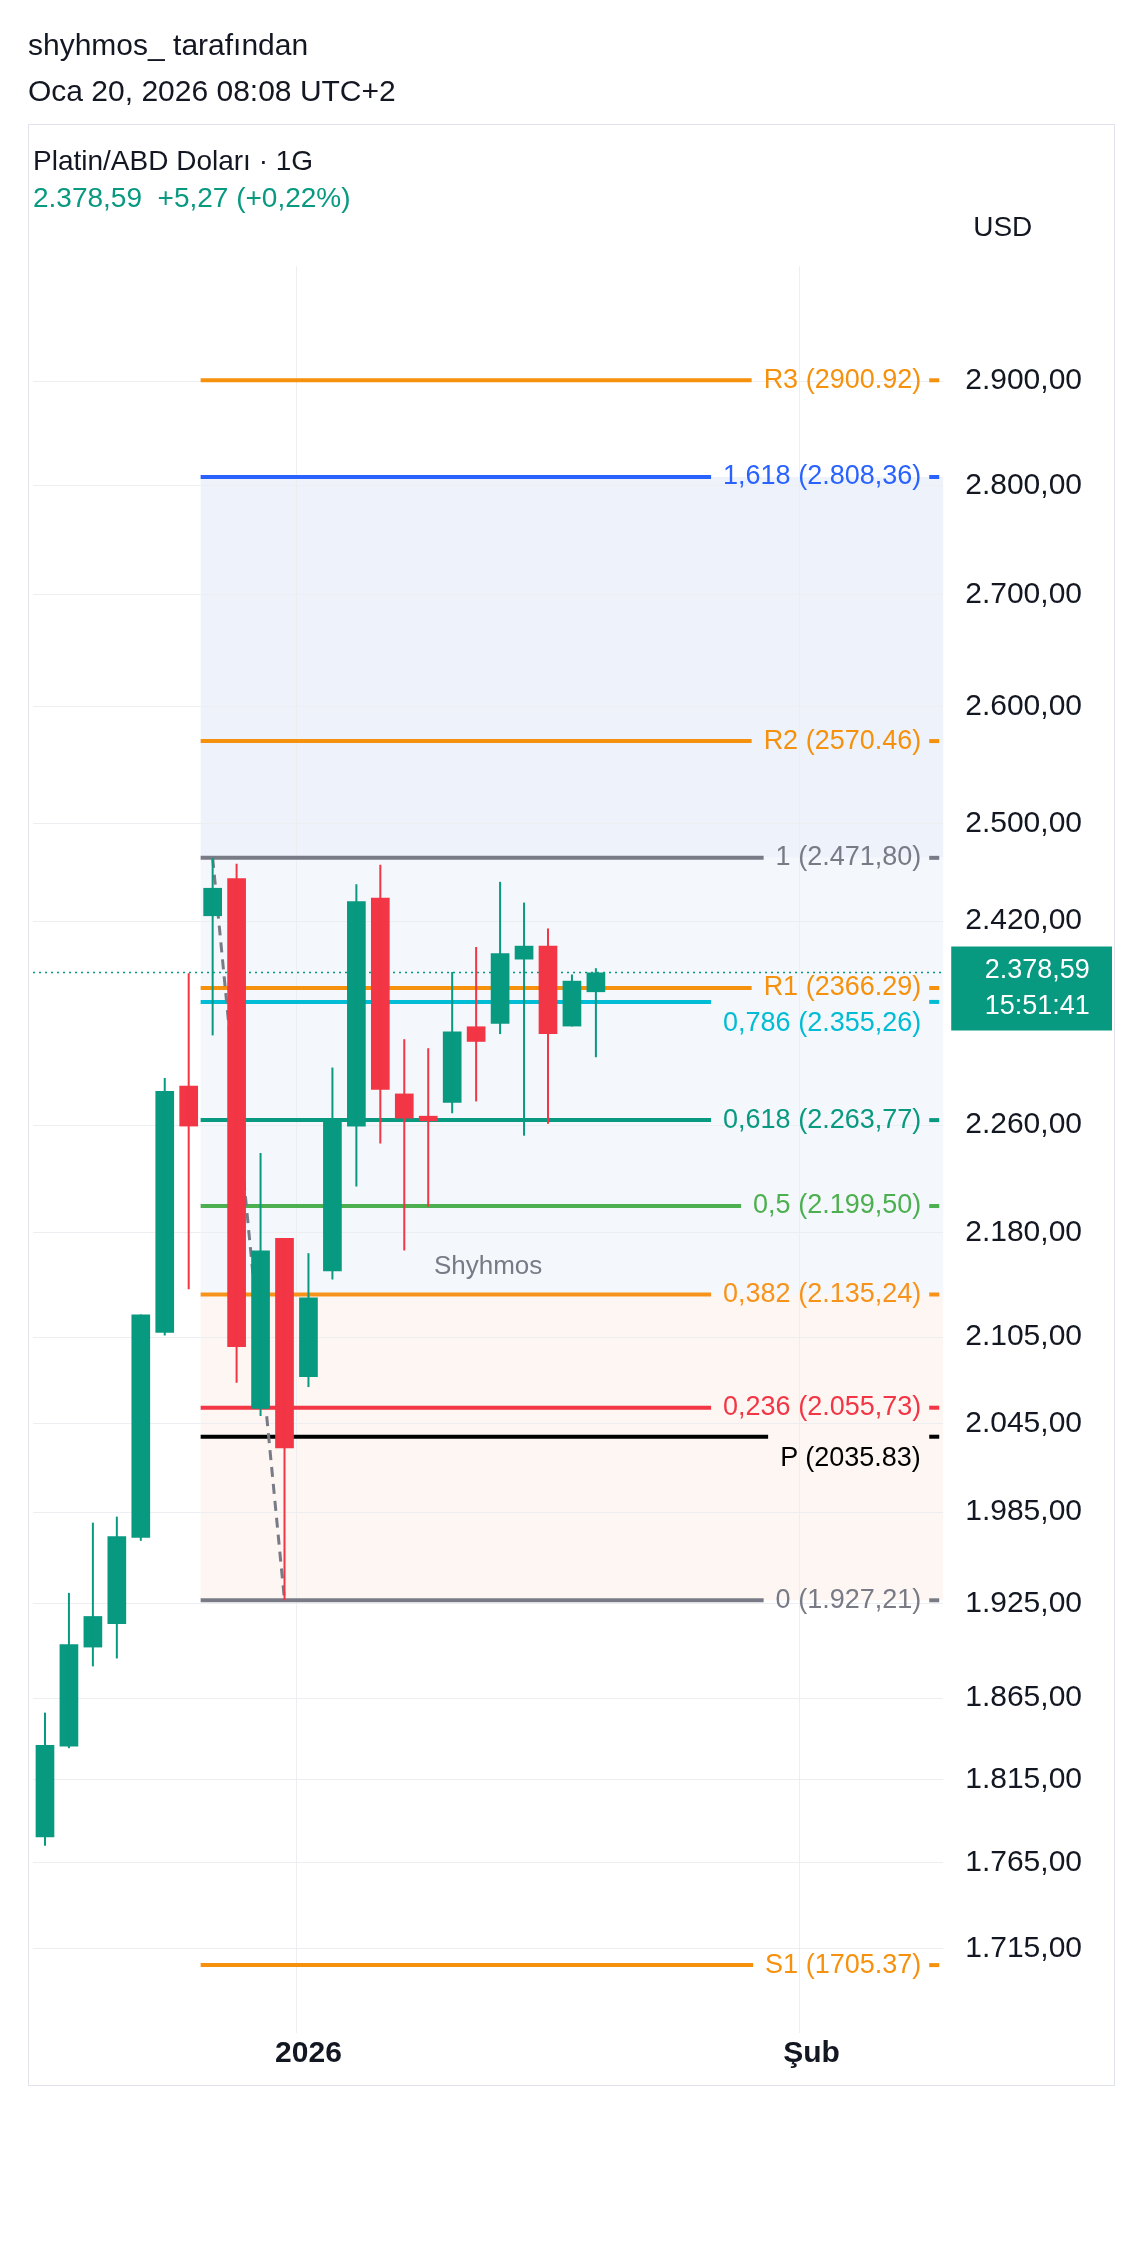 This screenshot has height=2260, width=1135. I want to click on y-tick-label: 1.985,00, so click(1023, 1510).